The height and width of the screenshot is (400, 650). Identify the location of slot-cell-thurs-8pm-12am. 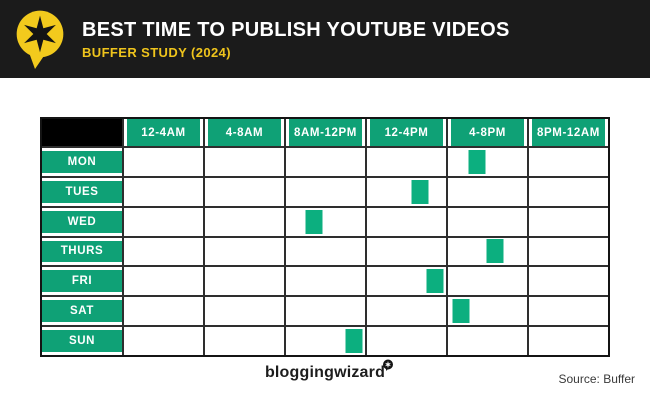
(568, 251).